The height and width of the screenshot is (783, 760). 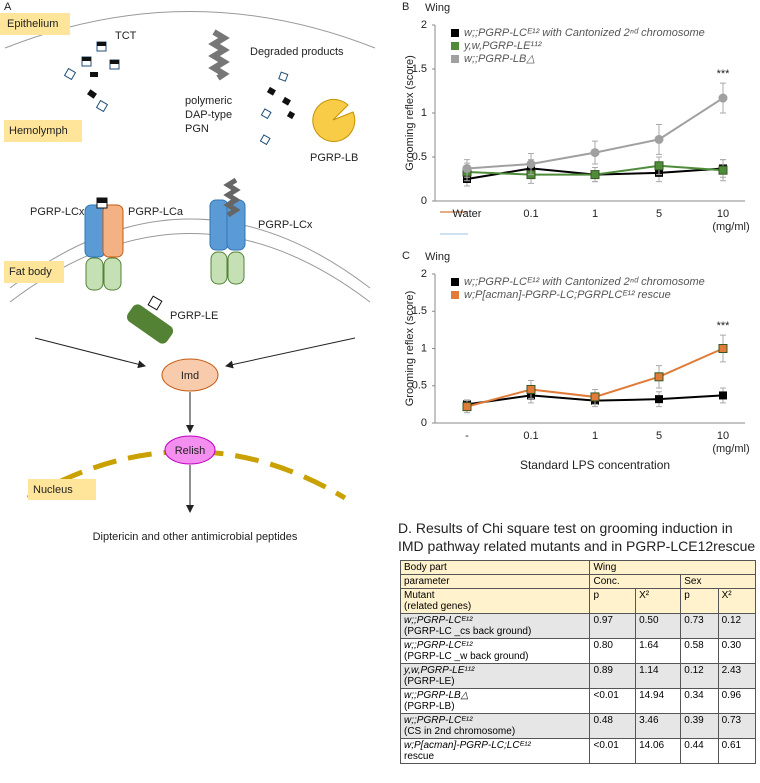 I want to click on table-cell: 14.06, so click(x=658, y=751).